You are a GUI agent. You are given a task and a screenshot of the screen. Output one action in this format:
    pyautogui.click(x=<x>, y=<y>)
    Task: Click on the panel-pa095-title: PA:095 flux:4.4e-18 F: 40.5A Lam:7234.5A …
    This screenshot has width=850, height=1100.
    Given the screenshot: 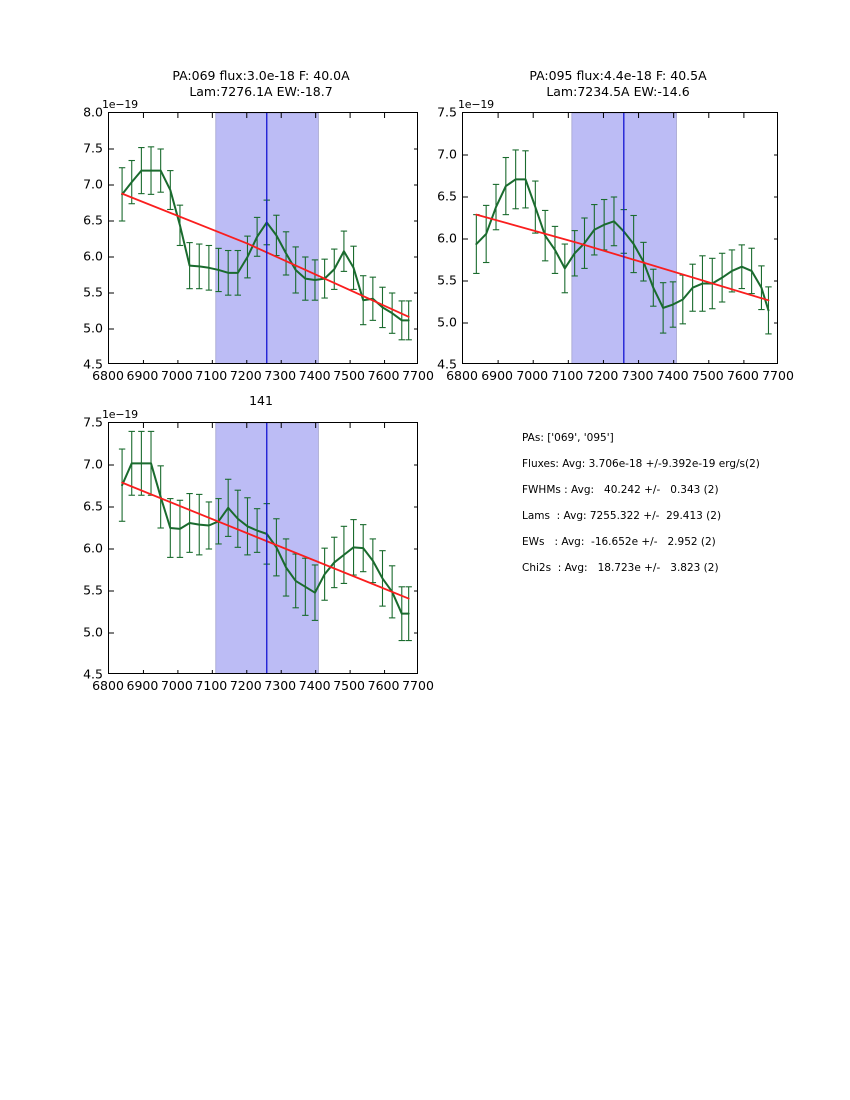 What is the action you would take?
    pyautogui.click(x=618, y=84)
    